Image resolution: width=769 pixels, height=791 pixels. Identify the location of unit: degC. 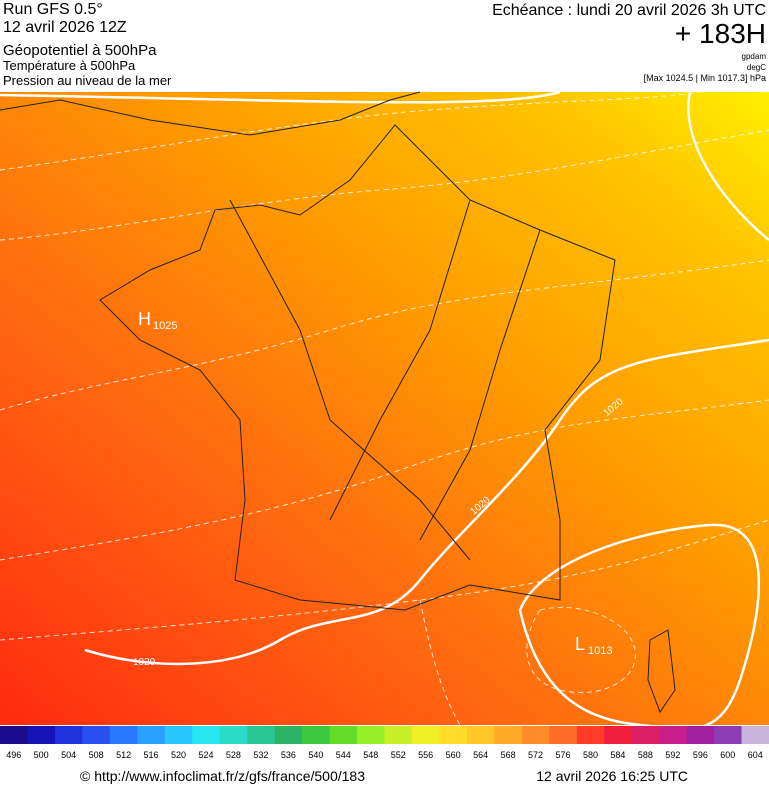
(756, 67).